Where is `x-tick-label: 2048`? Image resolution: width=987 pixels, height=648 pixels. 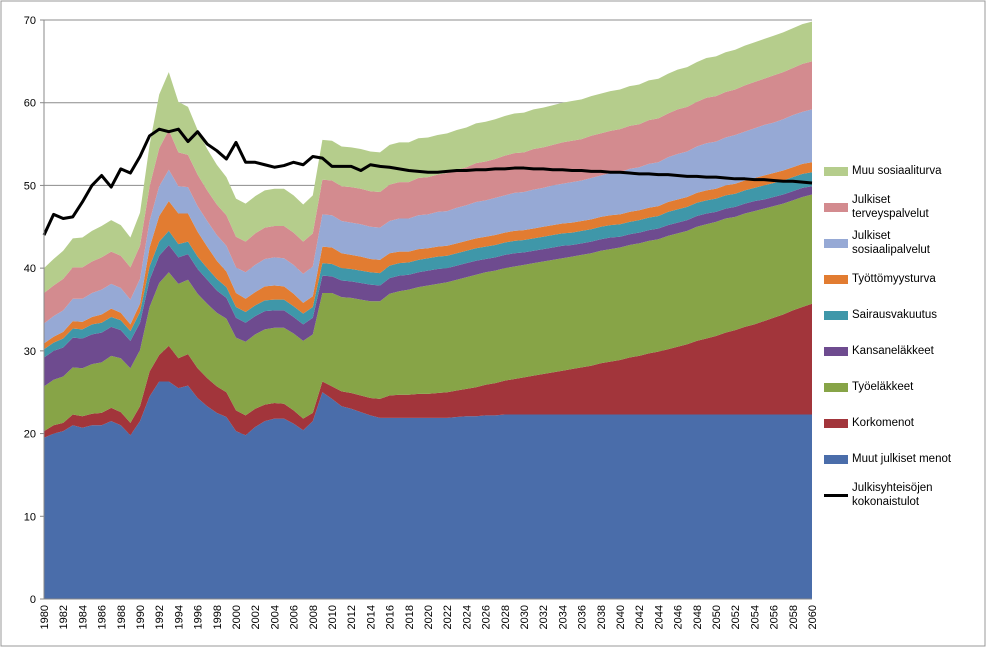 x-tick-label: 2048 is located at coordinates (698, 617).